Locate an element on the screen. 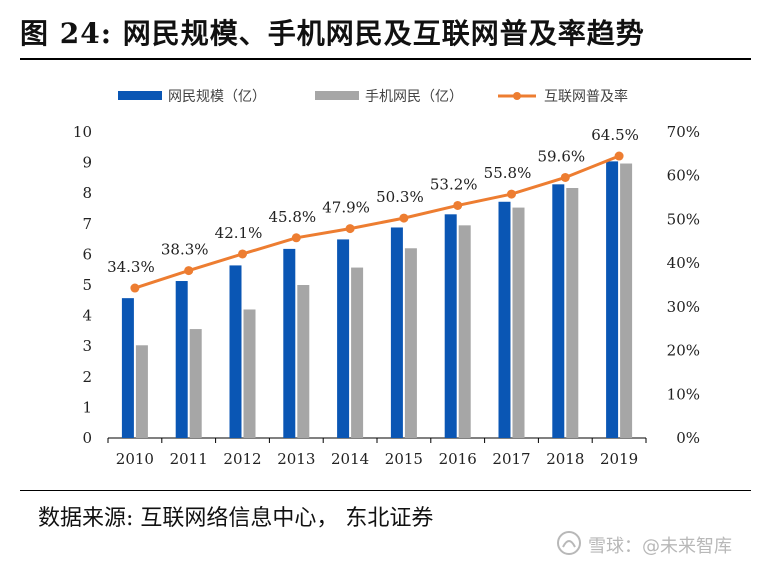 The height and width of the screenshot is (566, 771). y-tick-label: 3 is located at coordinates (87, 346).